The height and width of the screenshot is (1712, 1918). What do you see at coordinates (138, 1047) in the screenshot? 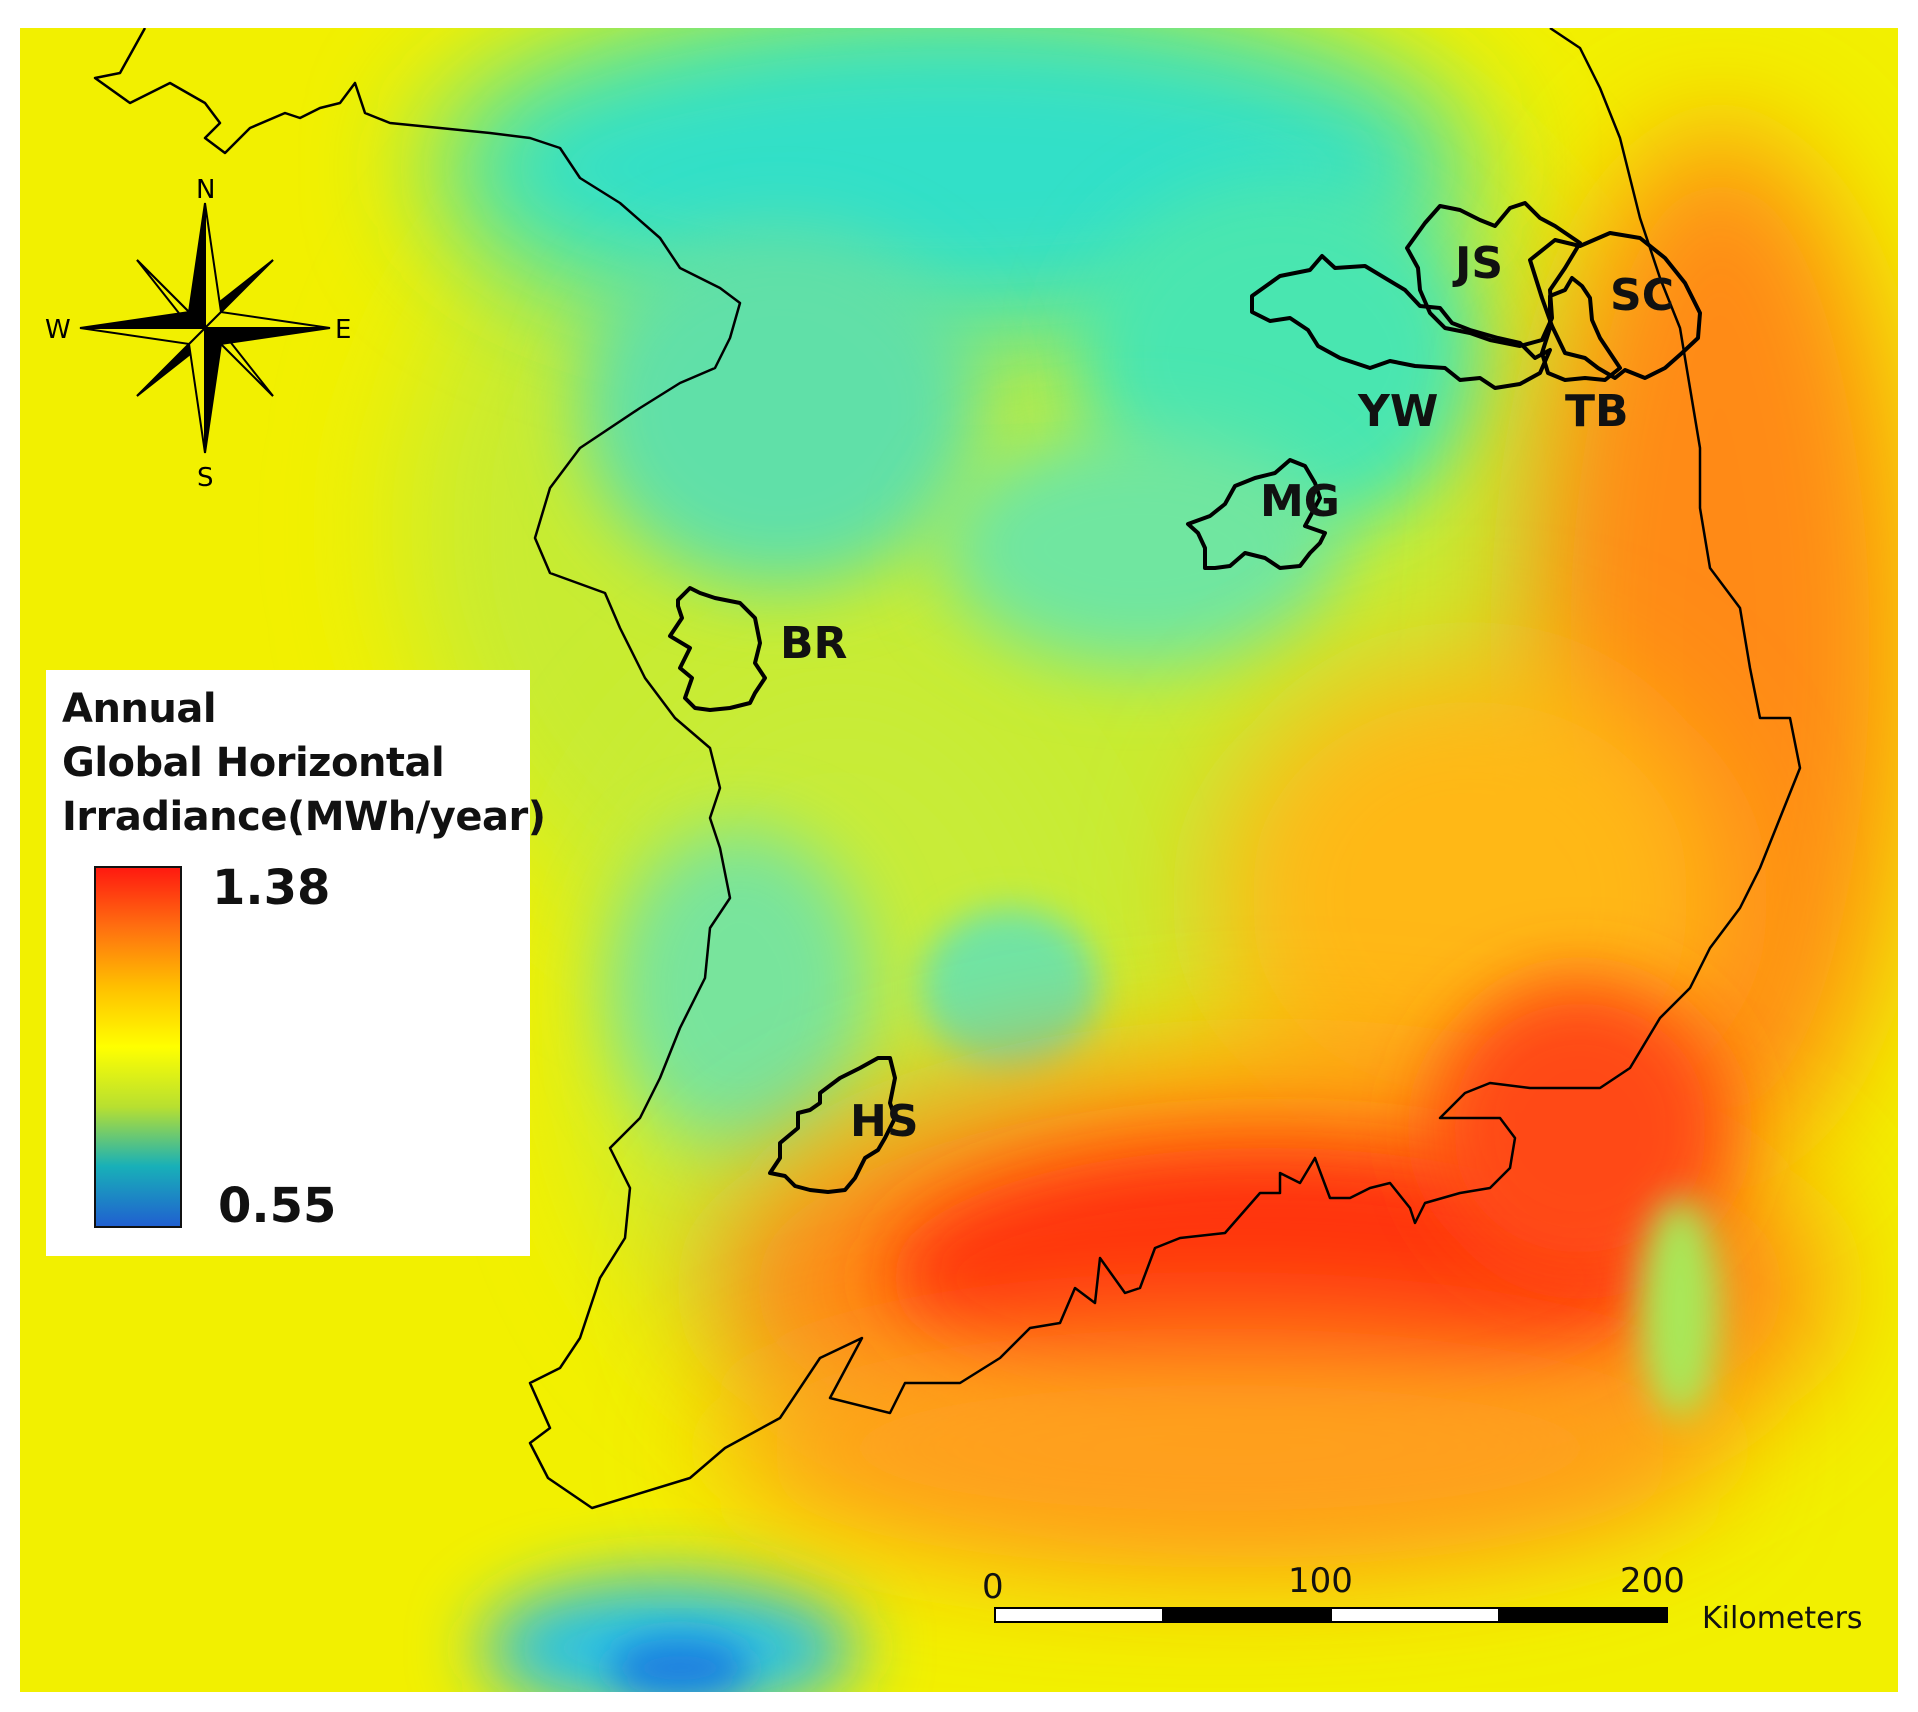
I see `legend-color-ramp` at bounding box center [138, 1047].